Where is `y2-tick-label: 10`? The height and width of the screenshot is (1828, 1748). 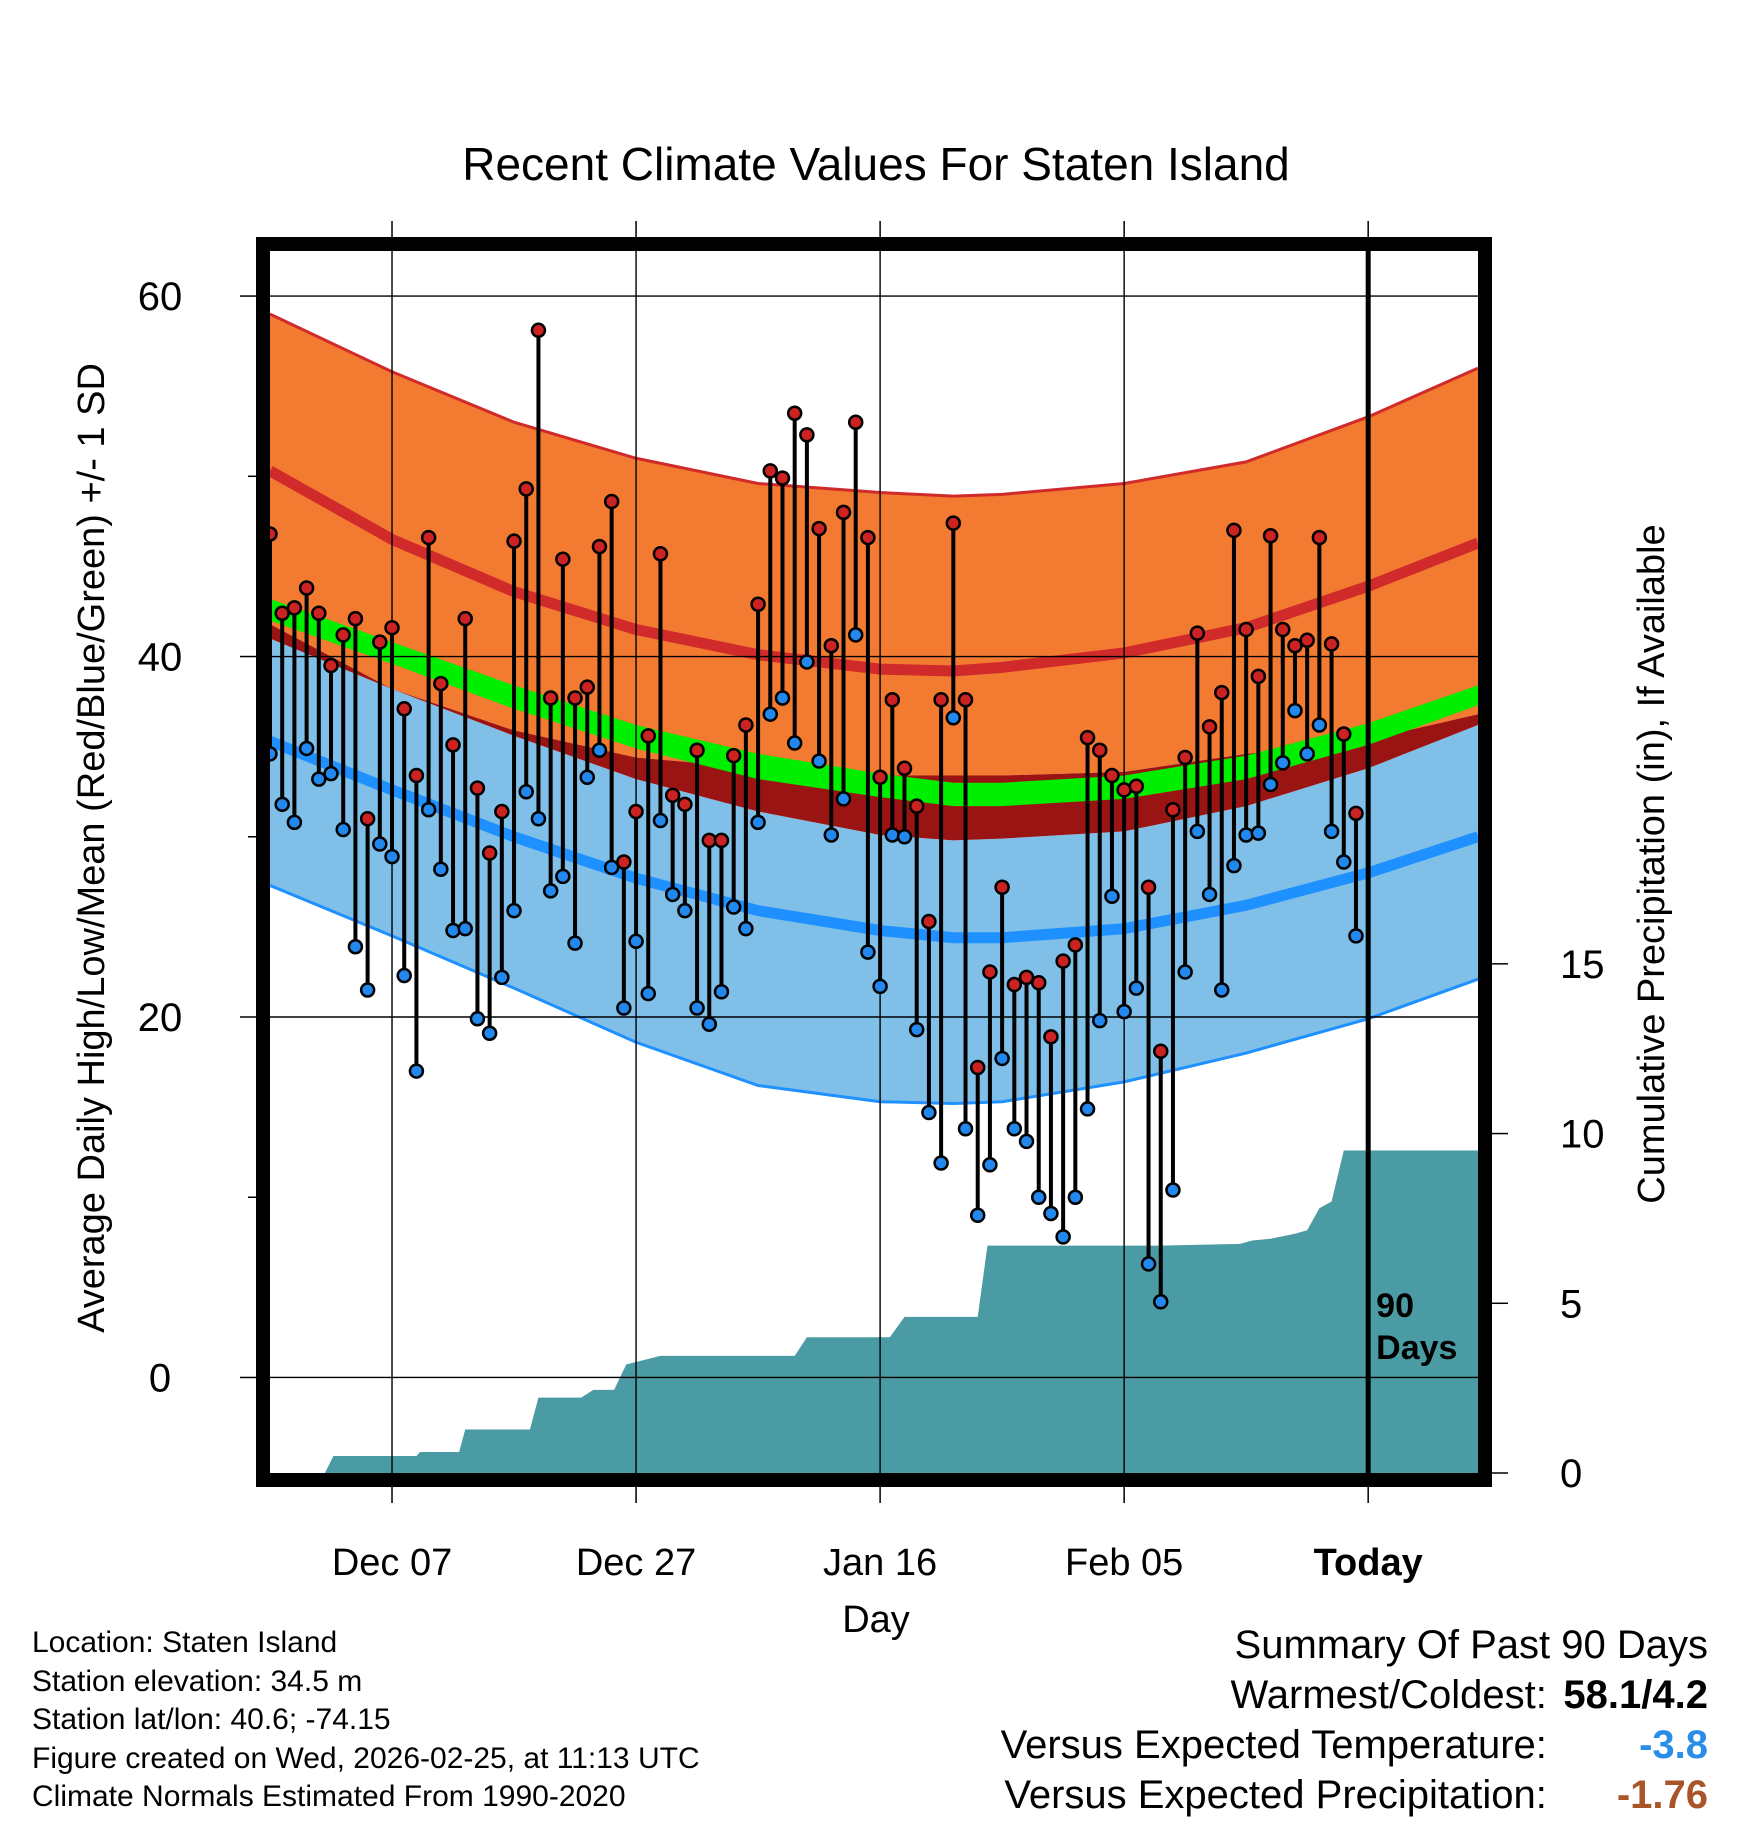
y2-tick-label: 10 is located at coordinates (1582, 1135).